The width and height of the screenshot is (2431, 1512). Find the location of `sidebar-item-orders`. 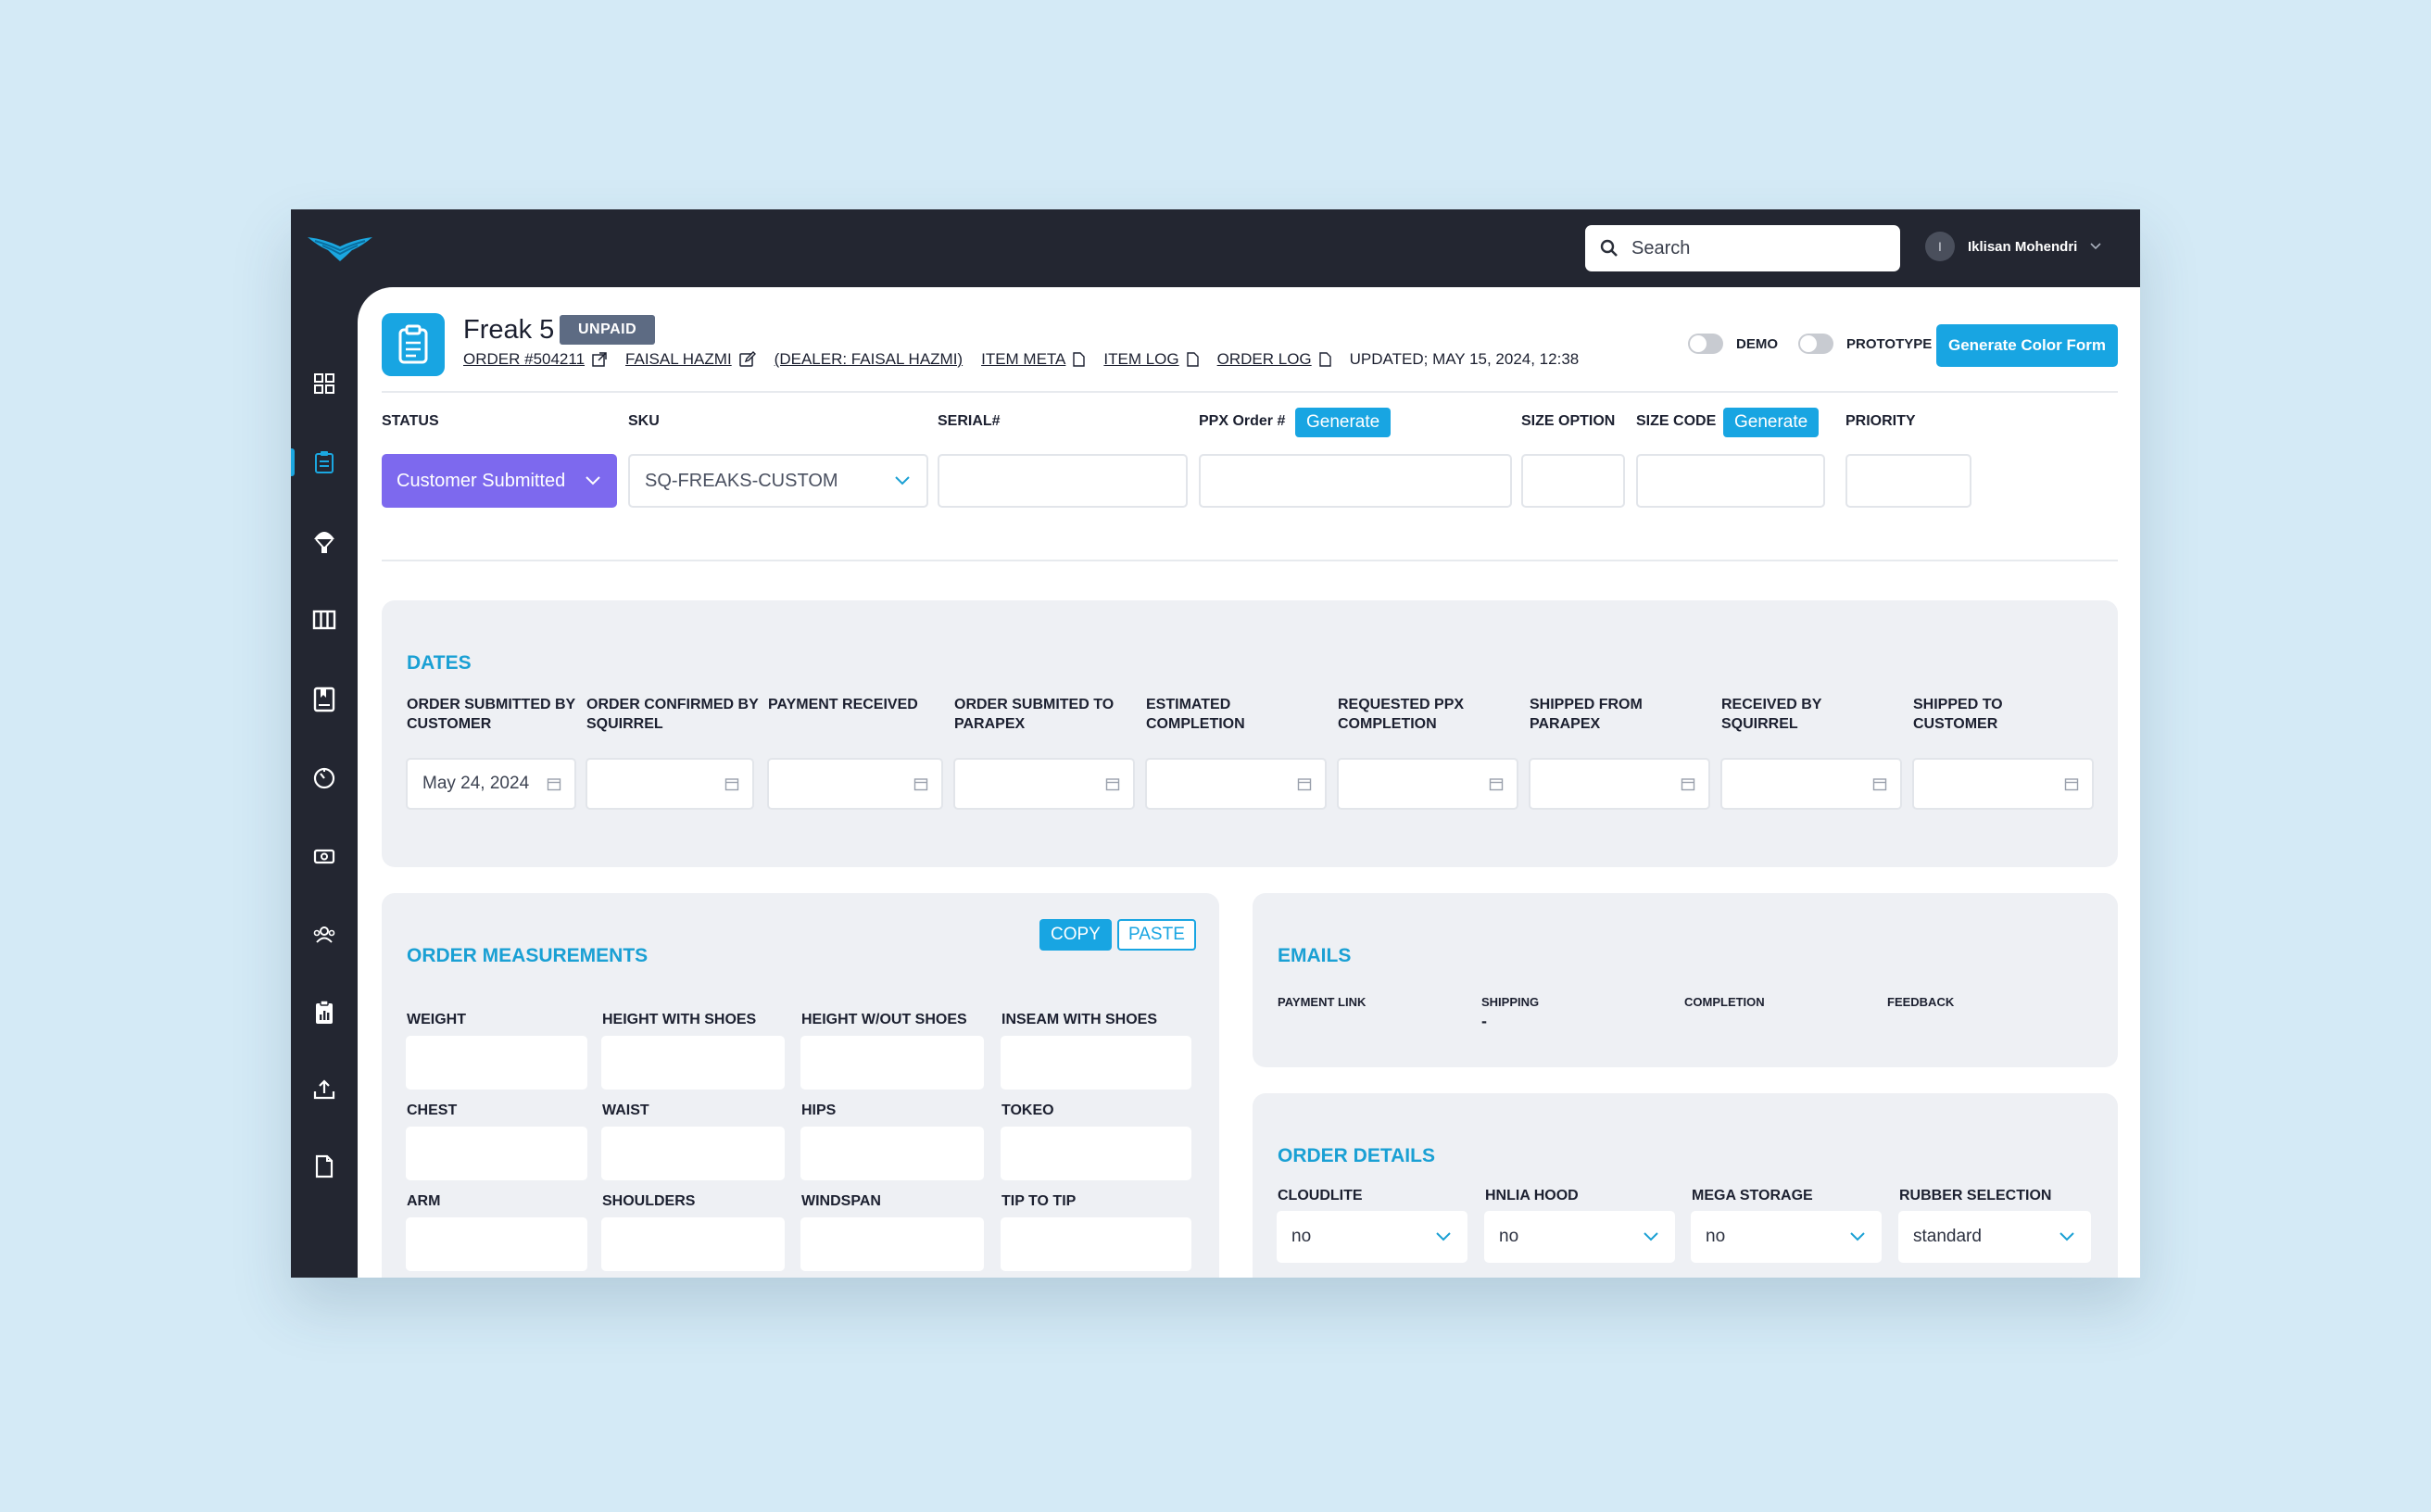

sidebar-item-orders is located at coordinates (324, 462).